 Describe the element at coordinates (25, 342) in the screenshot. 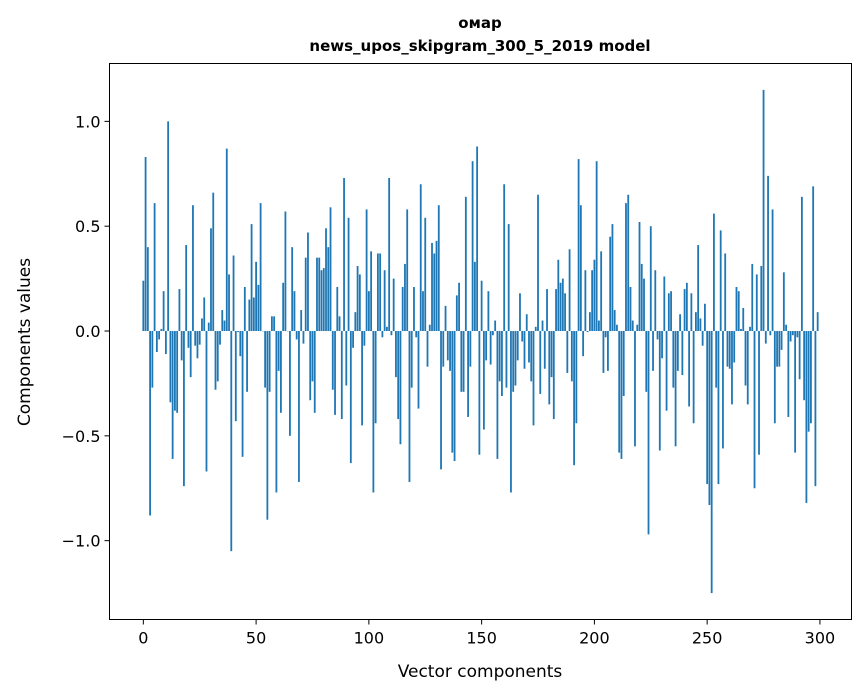

I see `y-axis-label: Components values` at that location.